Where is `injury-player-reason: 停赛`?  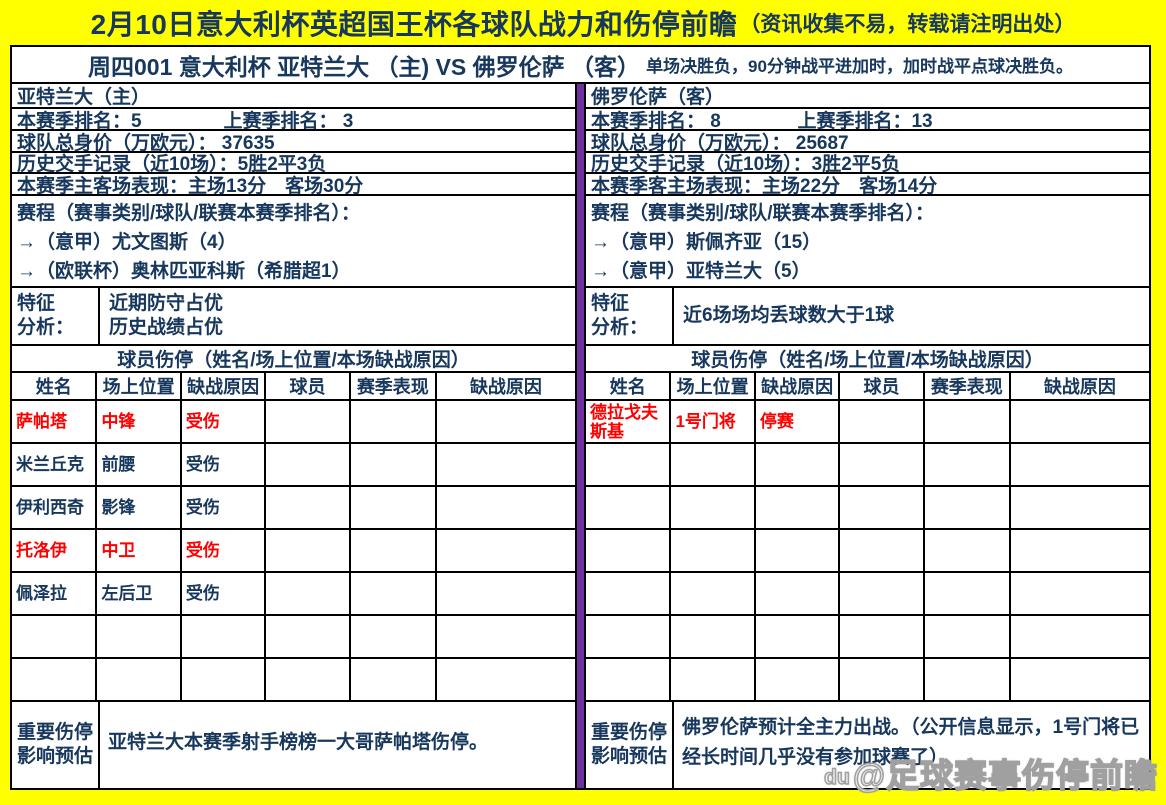 injury-player-reason: 停赛 is located at coordinates (797, 421).